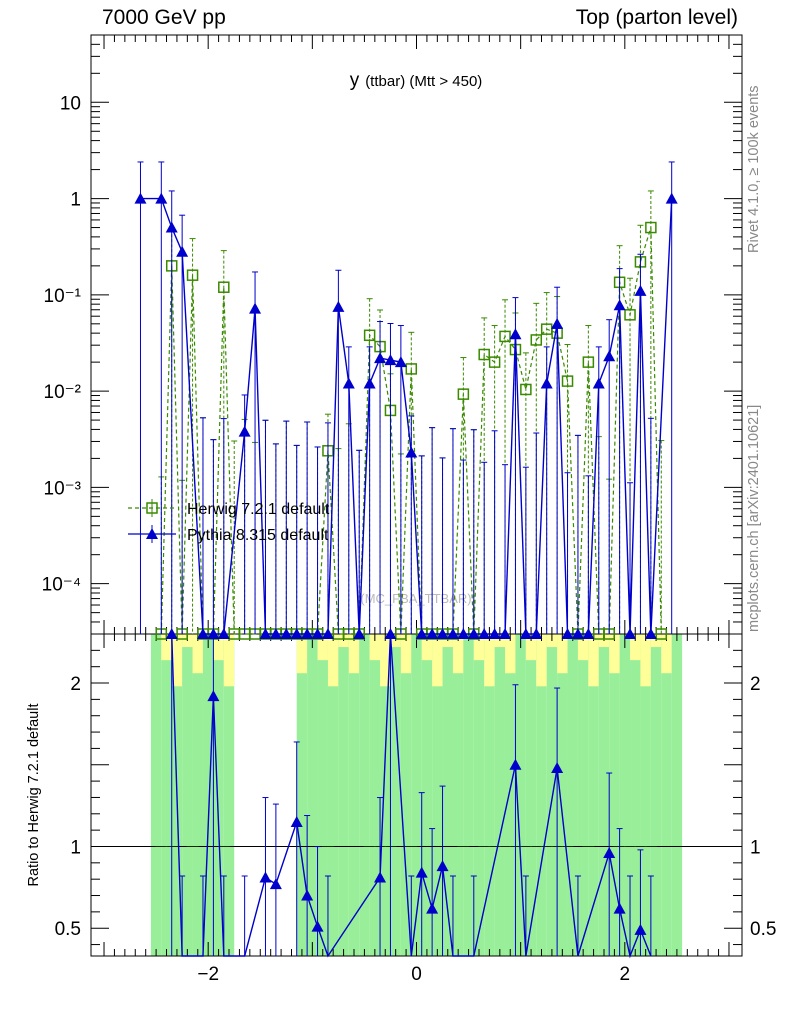  Describe the element at coordinates (68, 929) in the screenshot. I see `ratio-y-tick-label: 0.5` at that location.